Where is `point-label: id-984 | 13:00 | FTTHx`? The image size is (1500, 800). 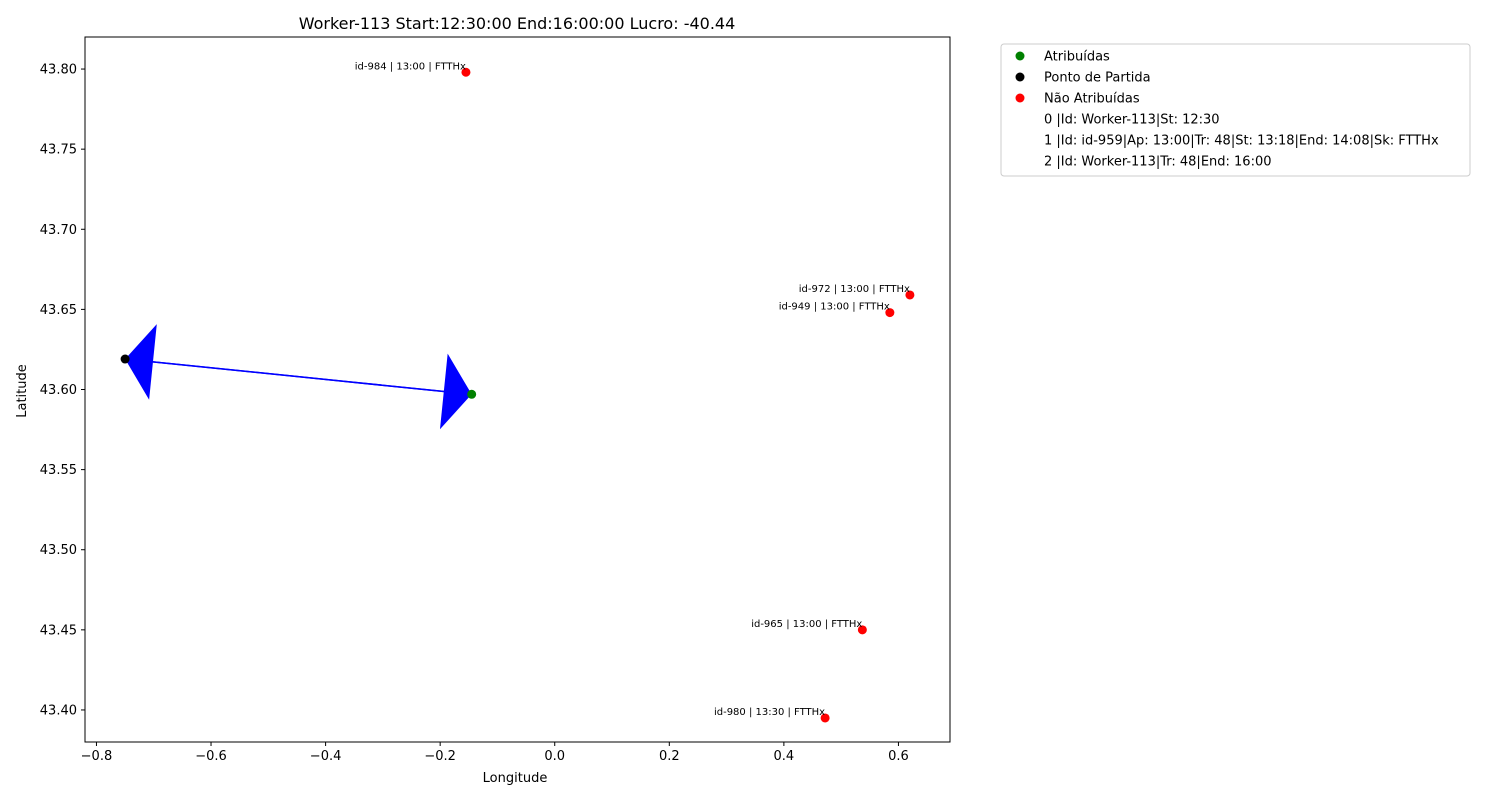
point-label: id-984 | 13:00 | FTTHx is located at coordinates (410, 66).